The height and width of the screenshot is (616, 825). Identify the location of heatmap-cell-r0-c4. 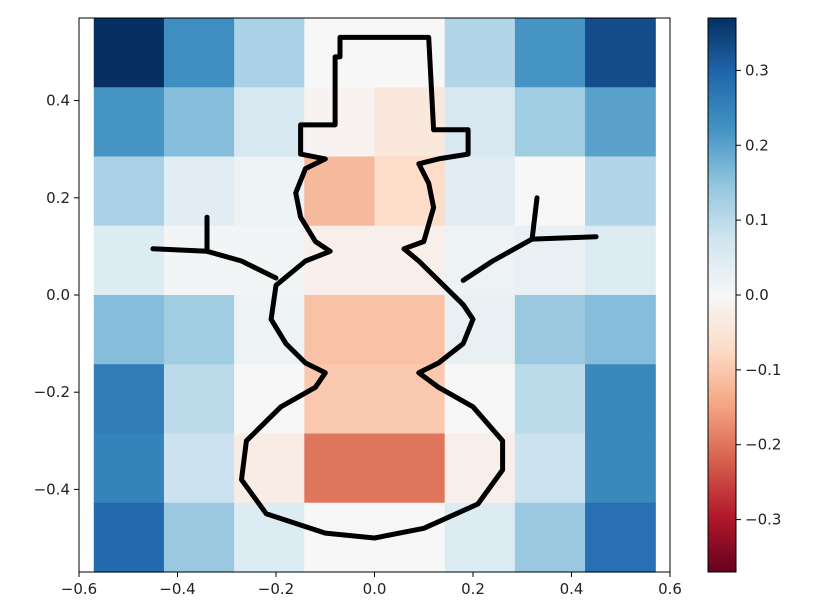
(410, 53).